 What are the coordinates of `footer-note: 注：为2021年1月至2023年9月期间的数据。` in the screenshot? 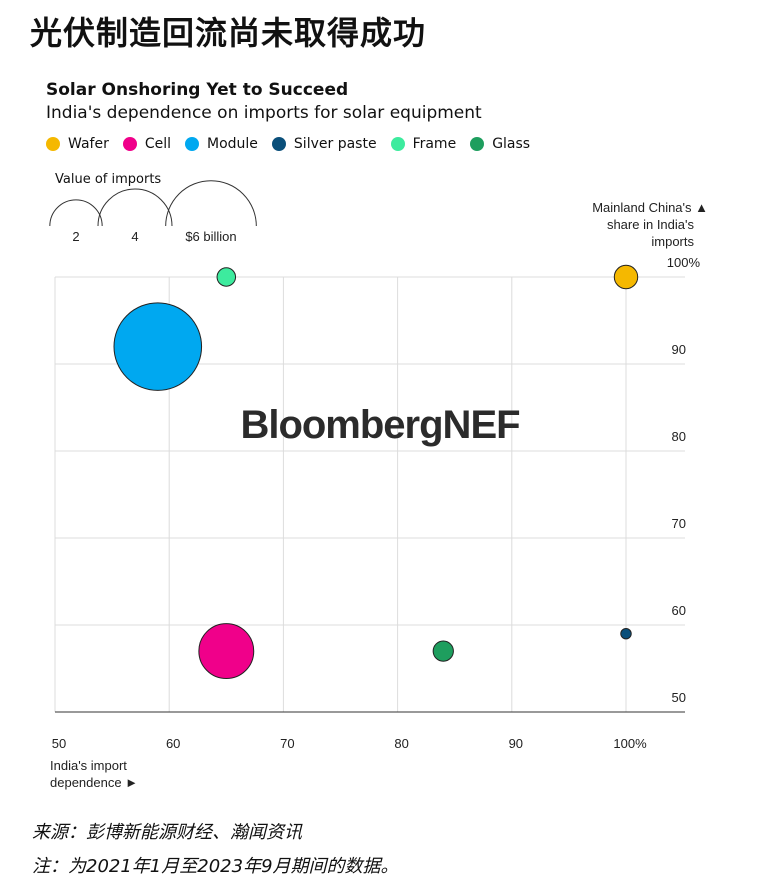 It's located at (215, 866).